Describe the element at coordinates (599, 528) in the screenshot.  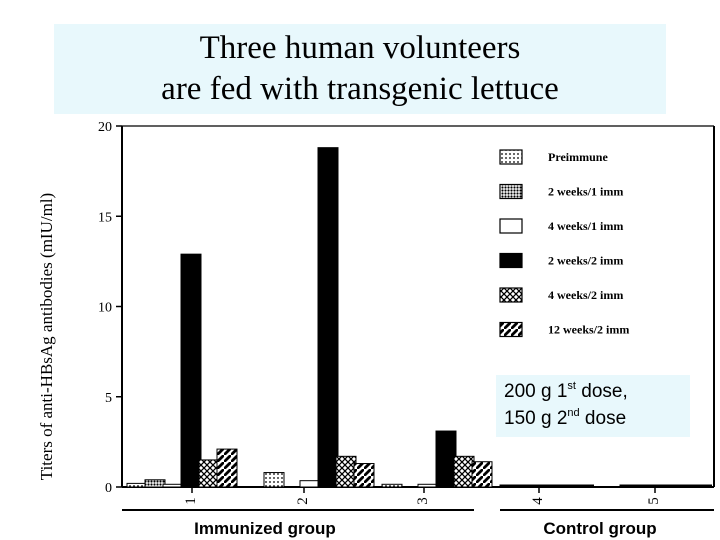
I see `group-label: Control group` at that location.